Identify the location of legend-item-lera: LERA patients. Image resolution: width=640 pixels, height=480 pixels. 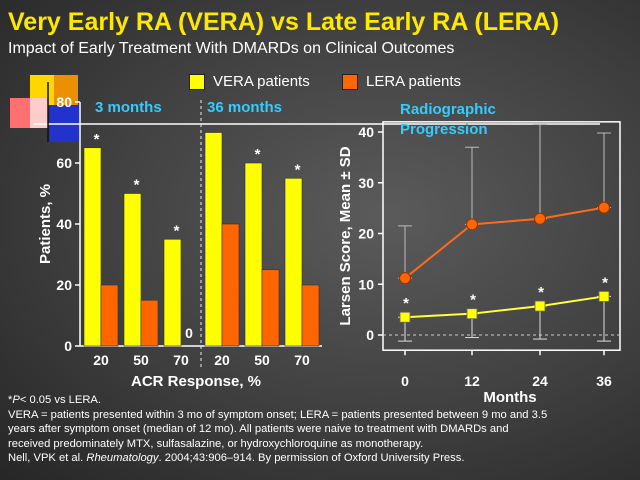
(401, 81).